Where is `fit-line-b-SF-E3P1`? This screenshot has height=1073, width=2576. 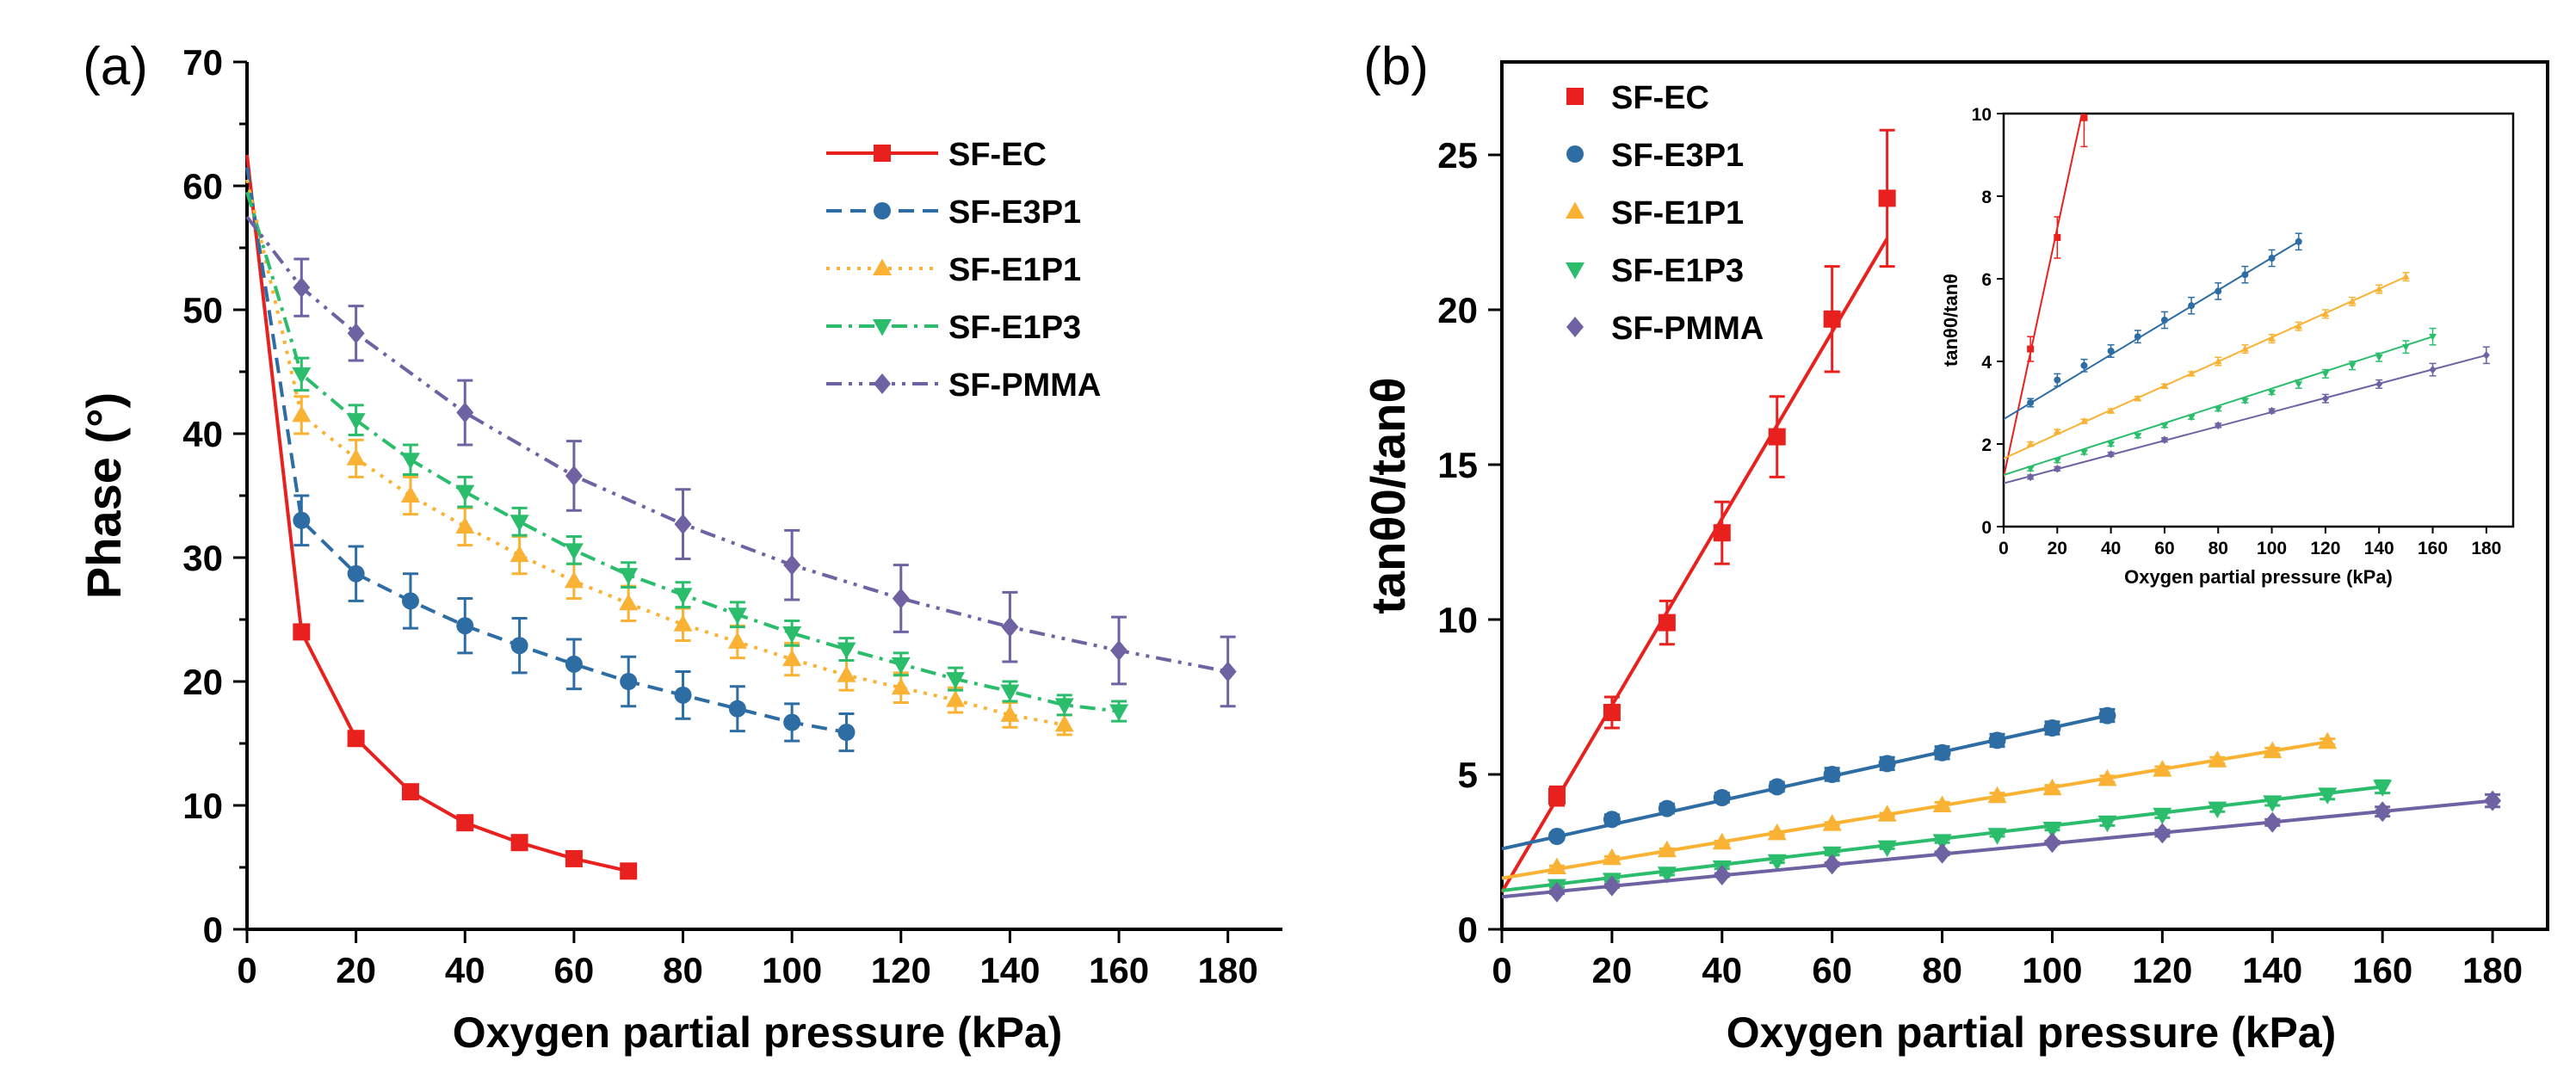
fit-line-b-SF-E3P1 is located at coordinates (1804, 782).